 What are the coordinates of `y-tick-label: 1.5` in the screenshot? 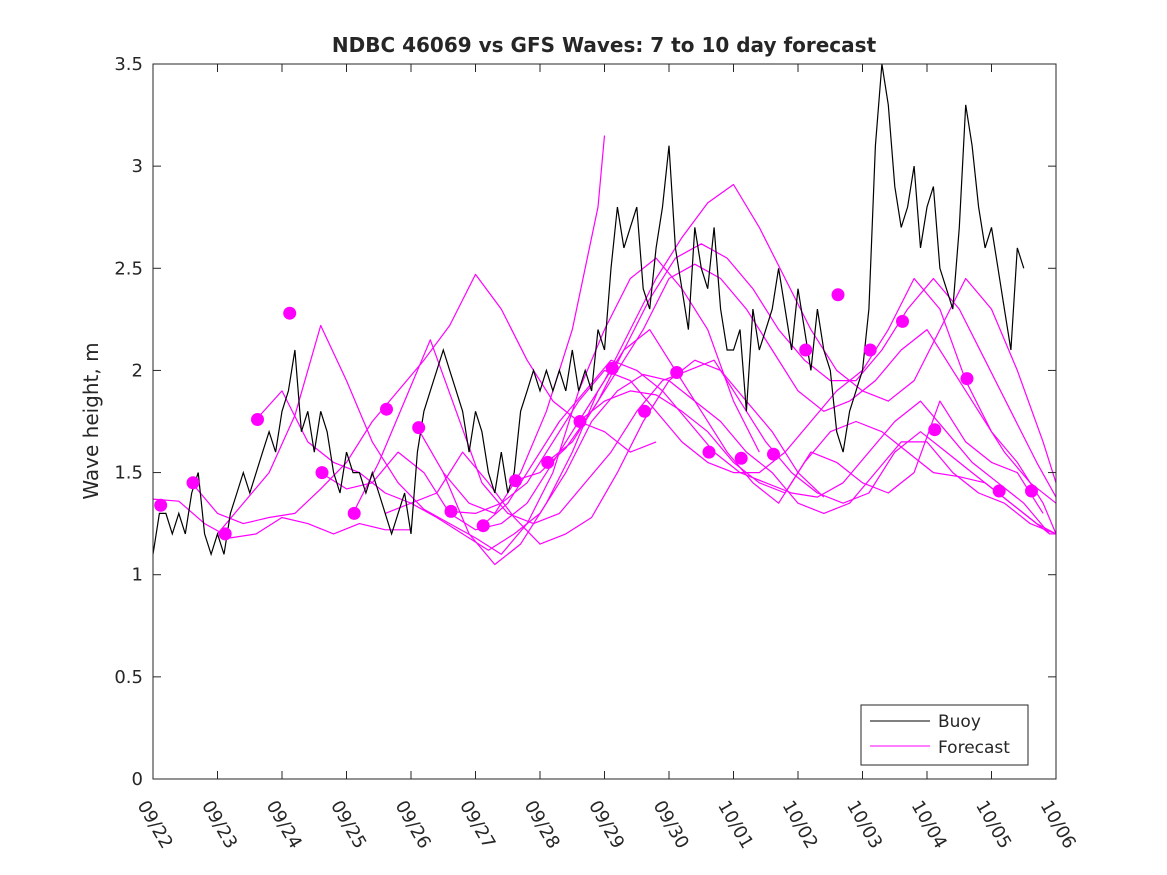 It's located at (128, 473).